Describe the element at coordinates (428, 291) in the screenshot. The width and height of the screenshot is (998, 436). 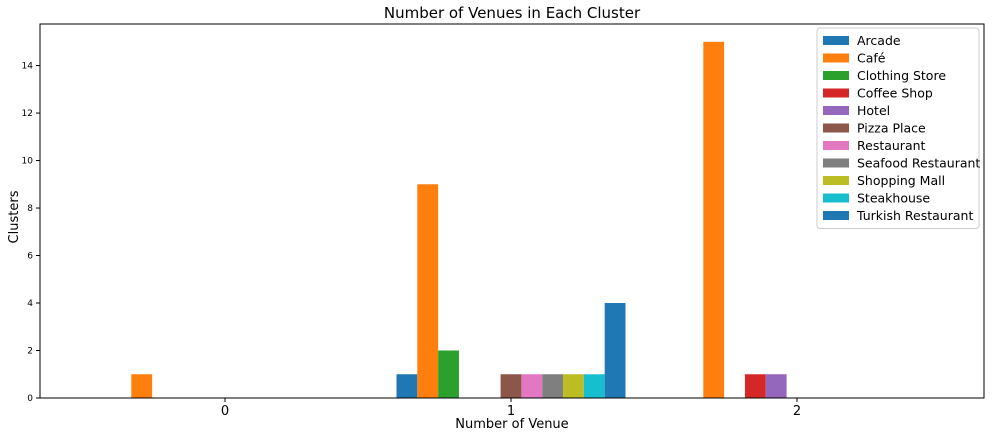
I see `bar-1-caf-` at that location.